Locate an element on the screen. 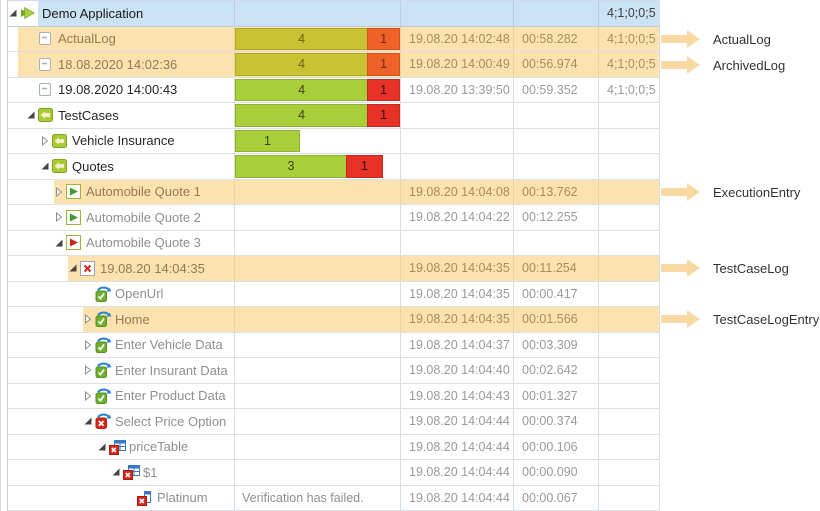  starttime-cell: 19.08.20 14:04:40 is located at coordinates (456, 370).